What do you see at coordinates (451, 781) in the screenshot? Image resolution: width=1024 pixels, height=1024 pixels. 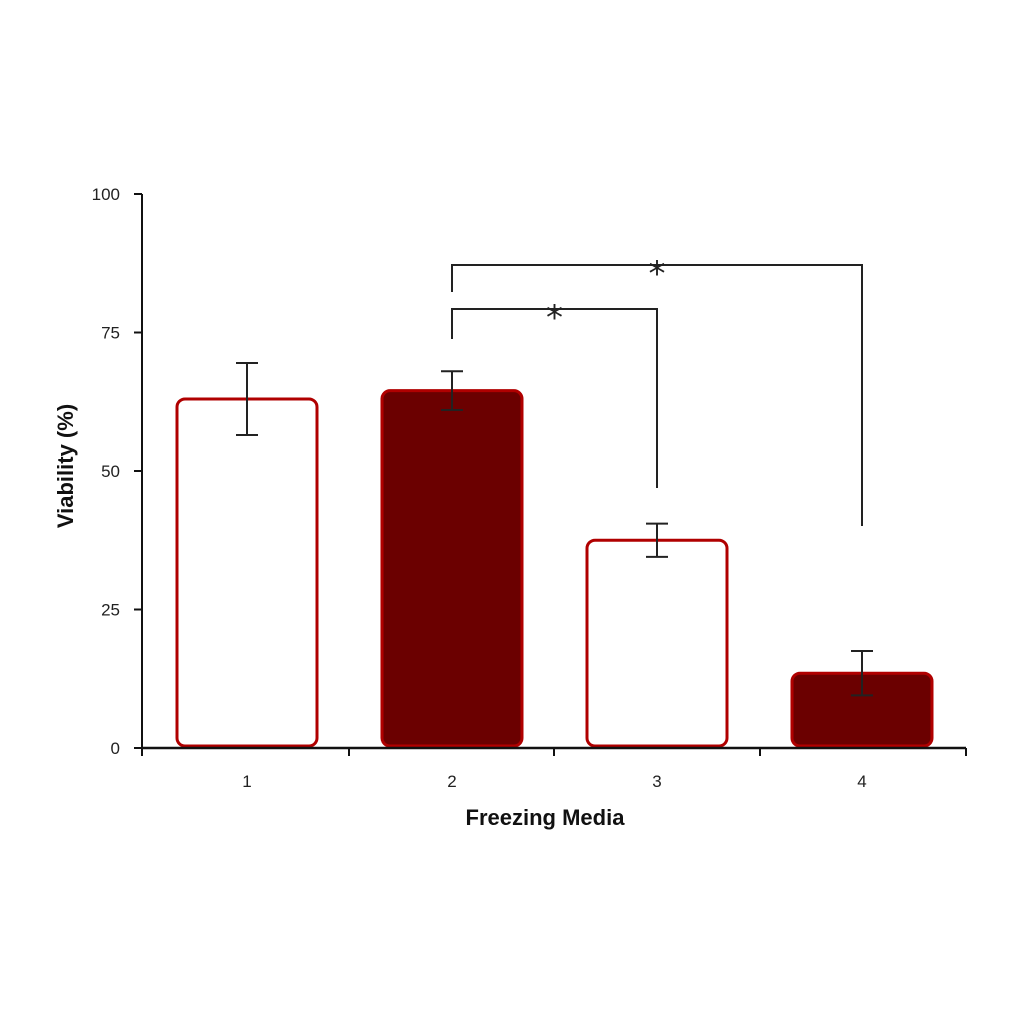 I see `x-tick-label: 2` at bounding box center [451, 781].